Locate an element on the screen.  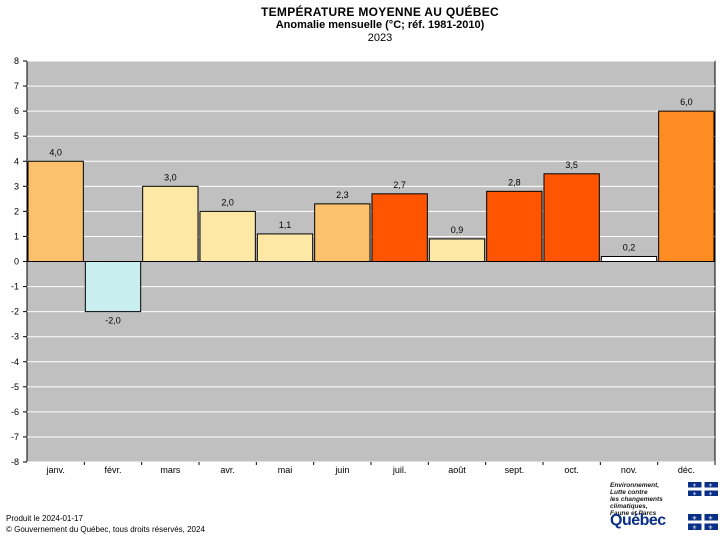
x-tick-label: avr. is located at coordinates (227, 470).